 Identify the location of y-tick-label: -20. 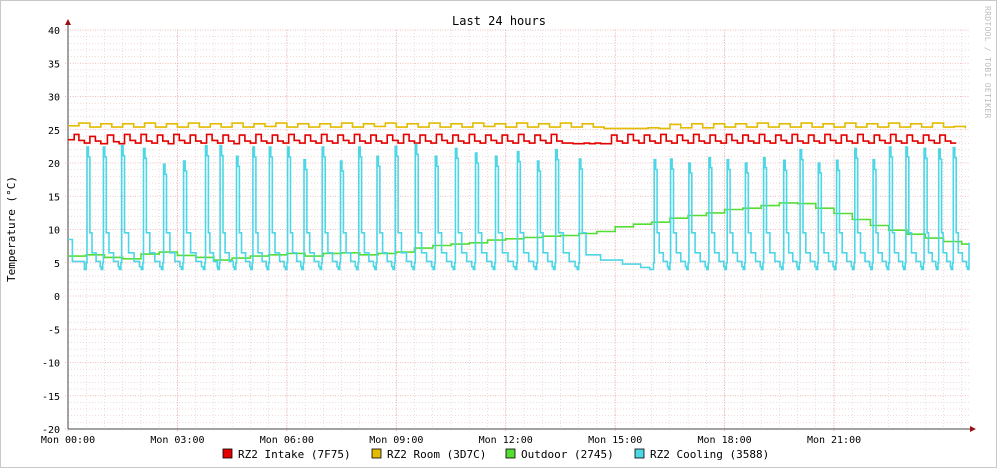
(51, 430).